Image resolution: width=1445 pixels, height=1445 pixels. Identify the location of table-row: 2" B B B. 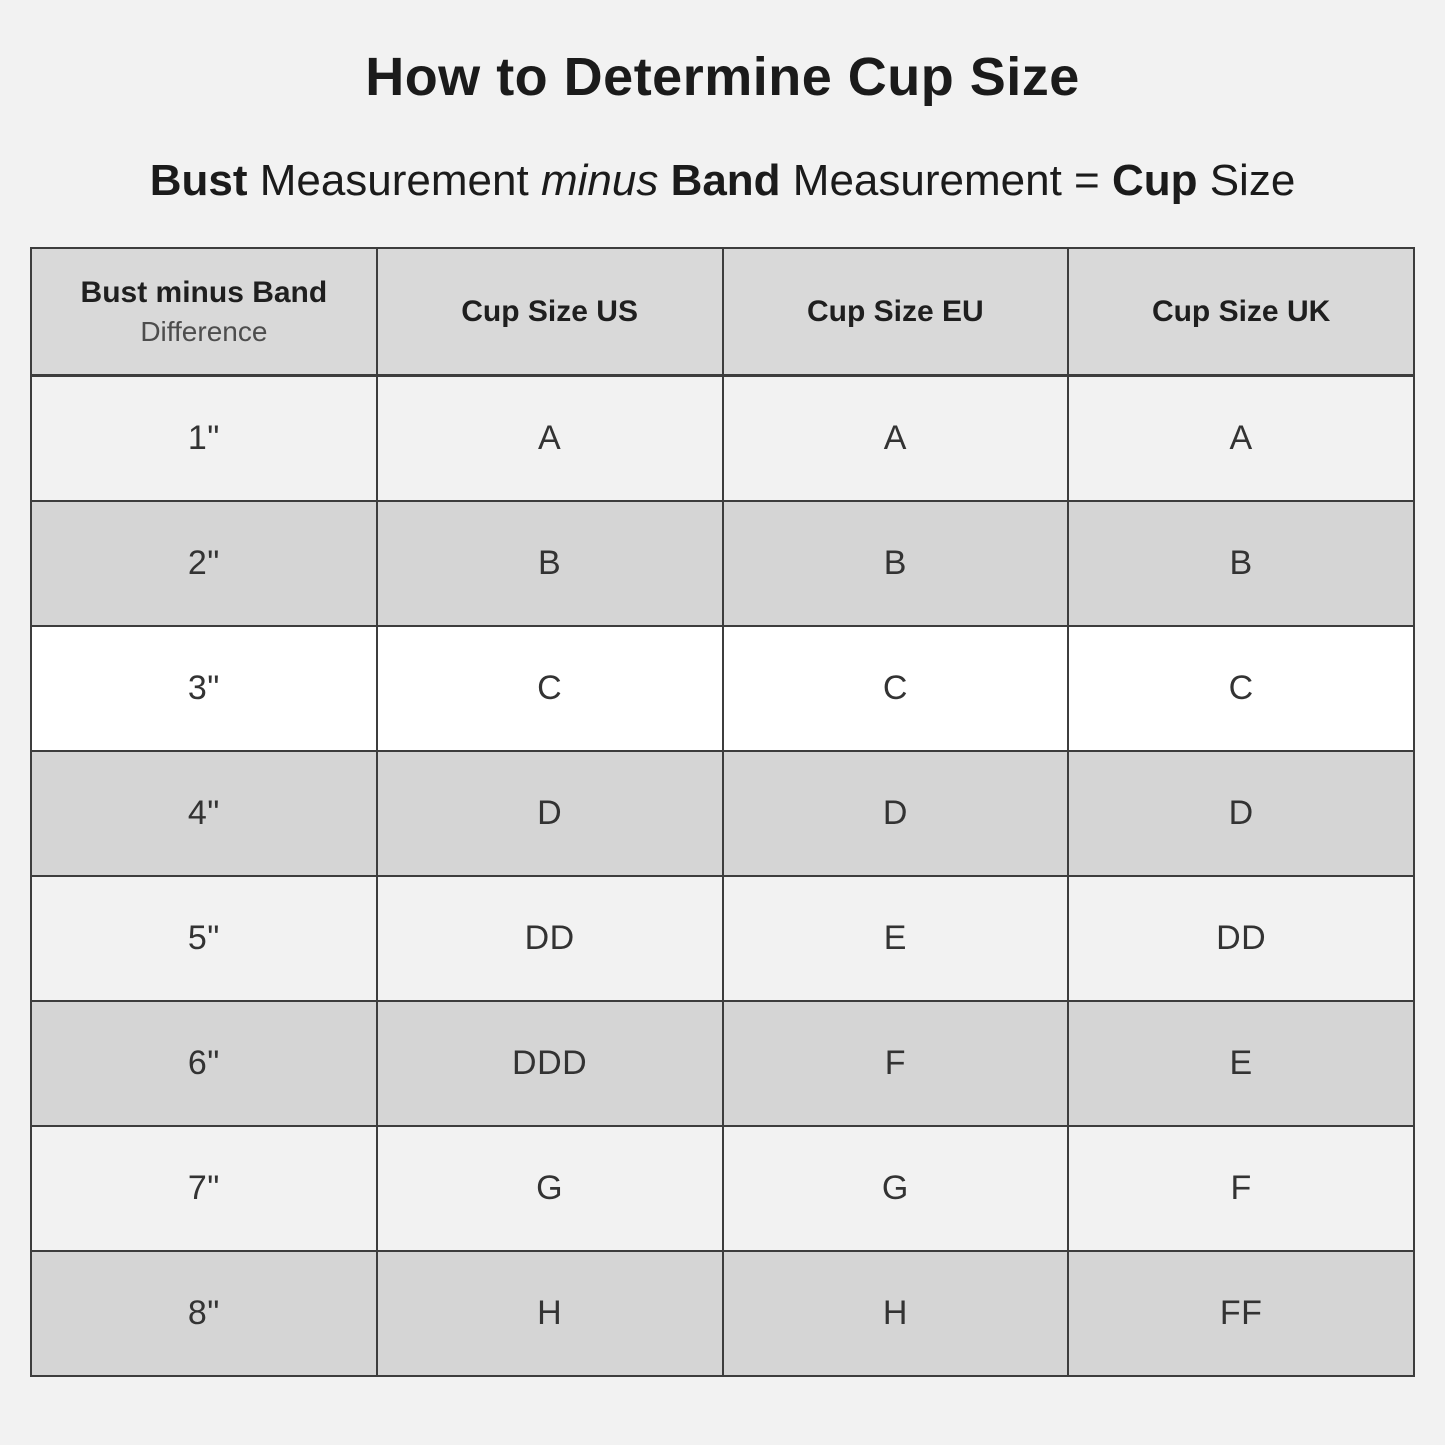
(722, 563).